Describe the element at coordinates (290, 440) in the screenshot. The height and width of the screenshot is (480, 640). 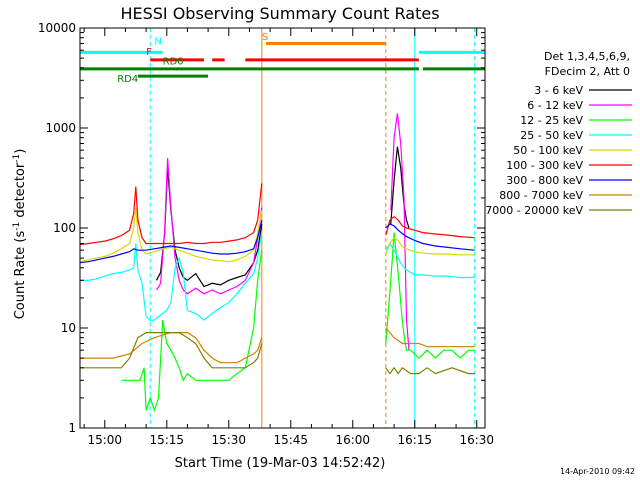
I see `x-tick-label: 15:45` at that location.